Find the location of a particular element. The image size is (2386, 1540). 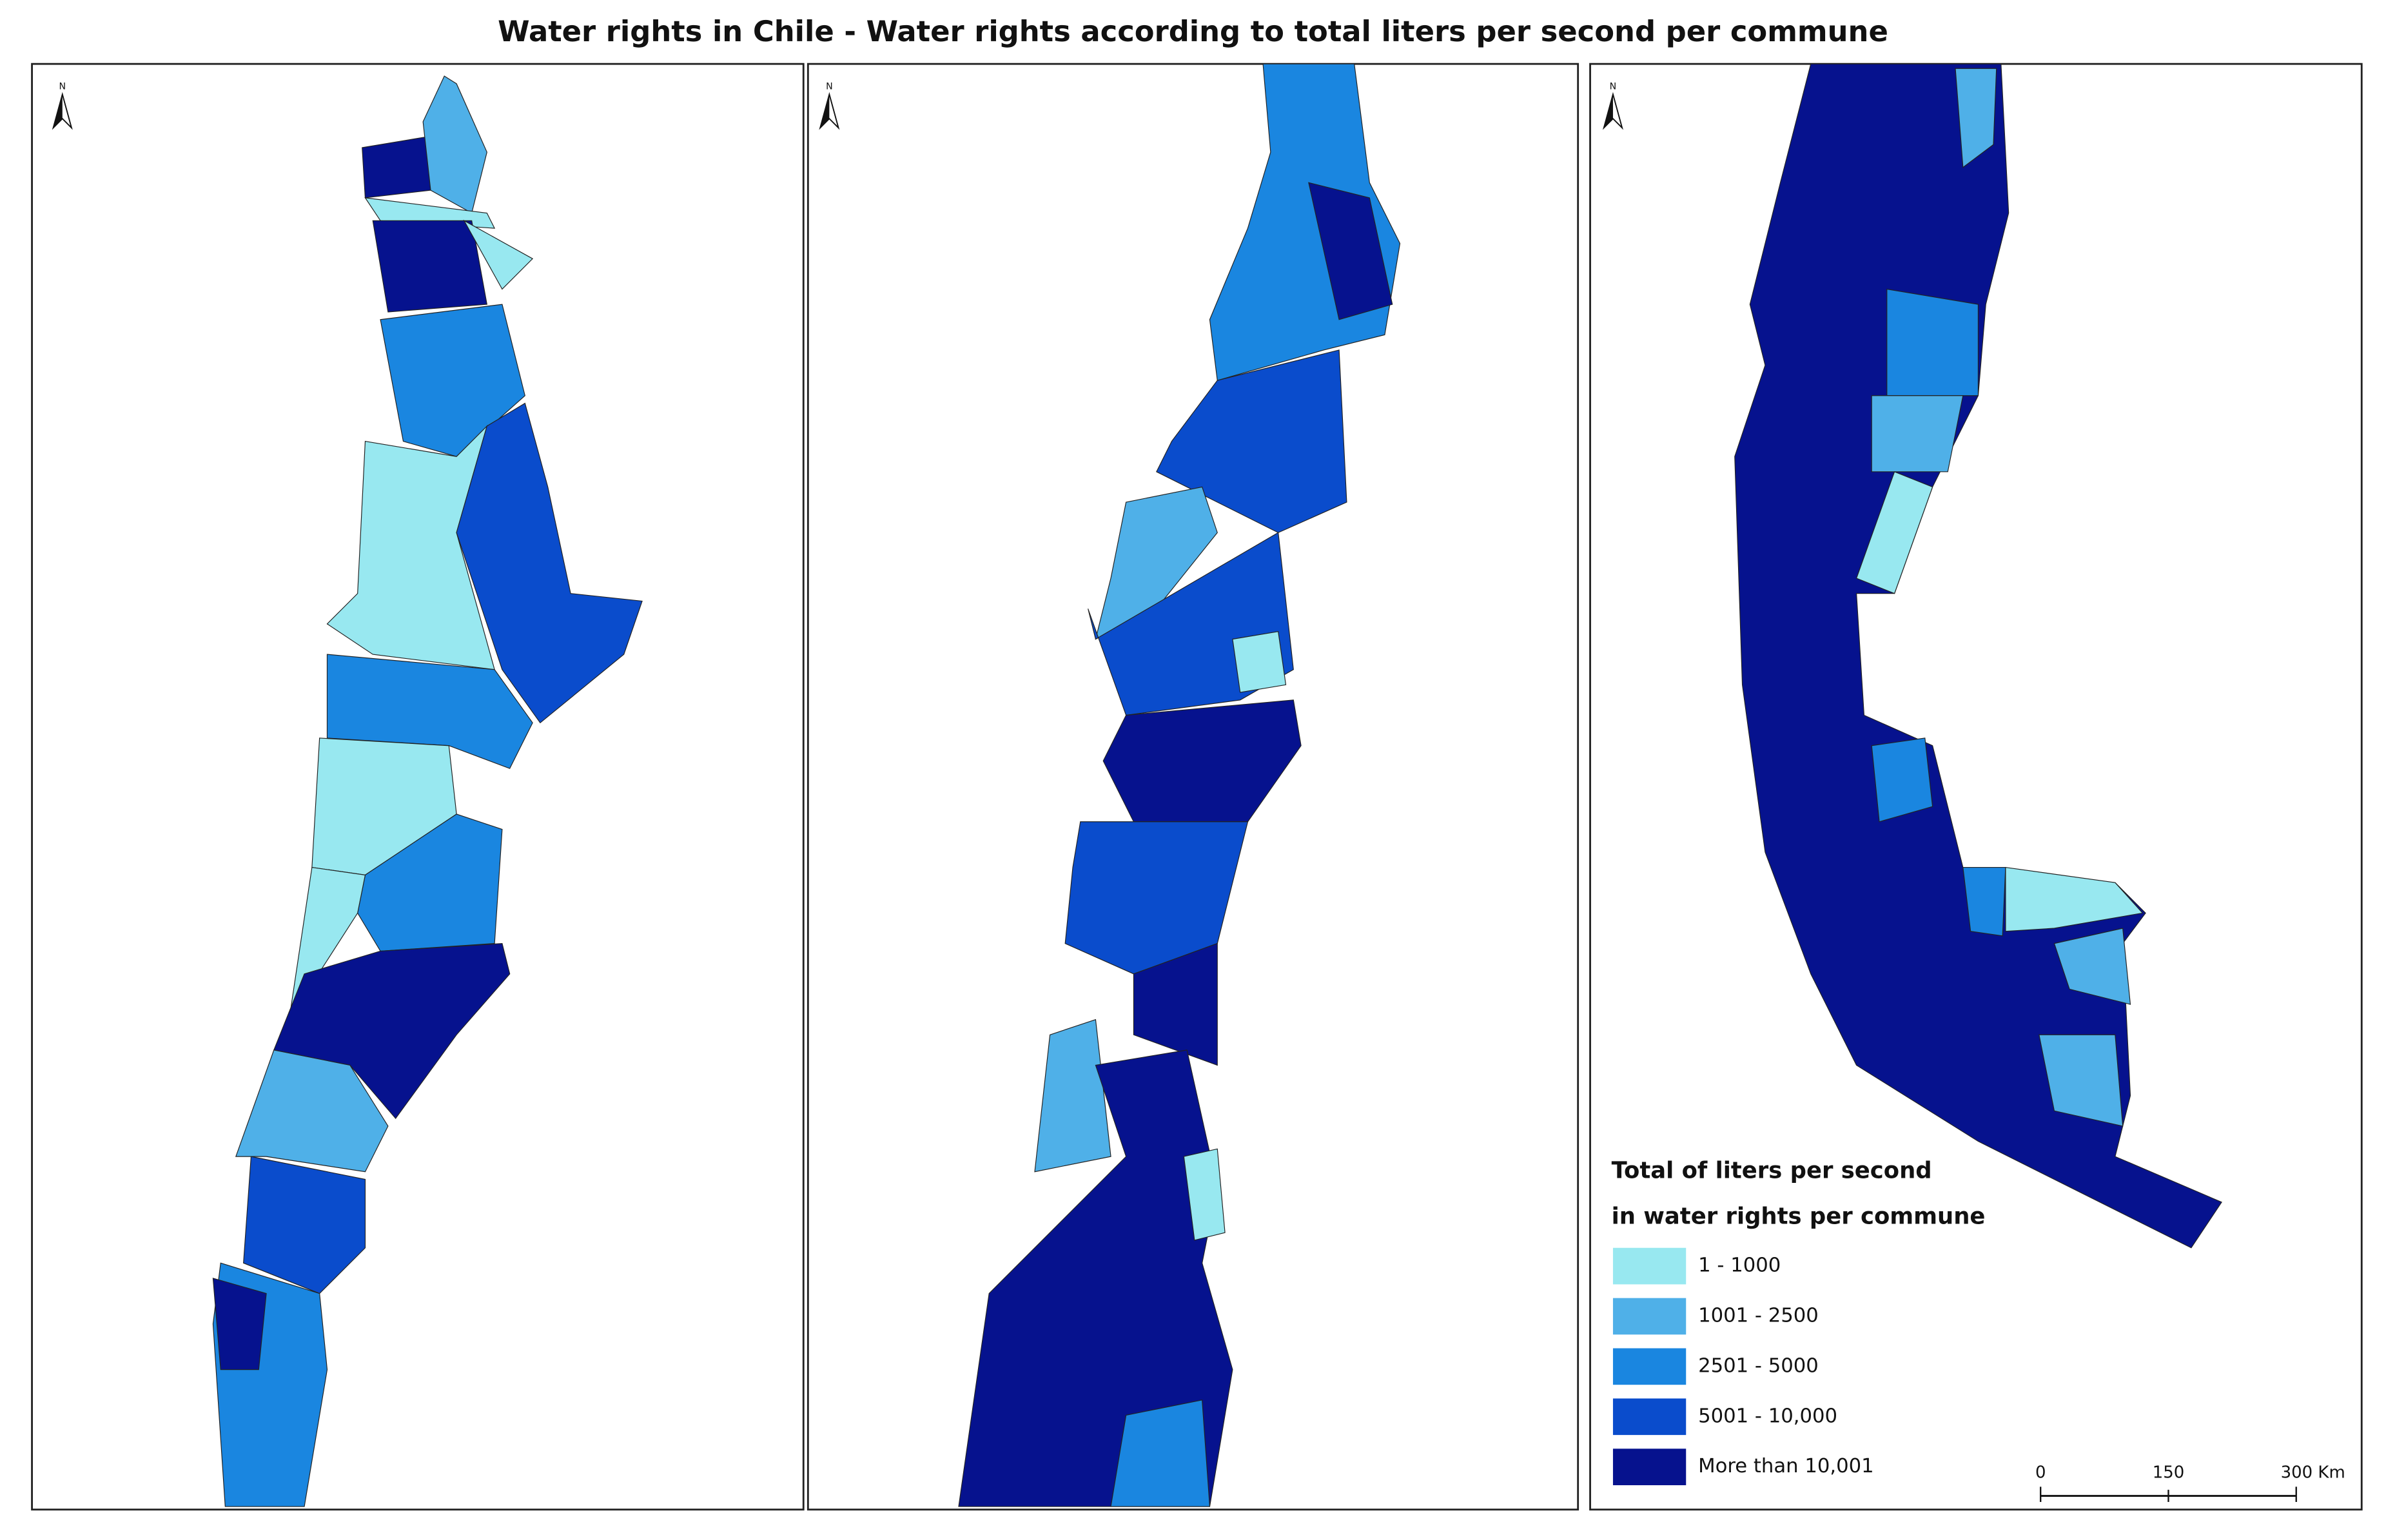

scale-label: 300 Km is located at coordinates (2313, 1473).